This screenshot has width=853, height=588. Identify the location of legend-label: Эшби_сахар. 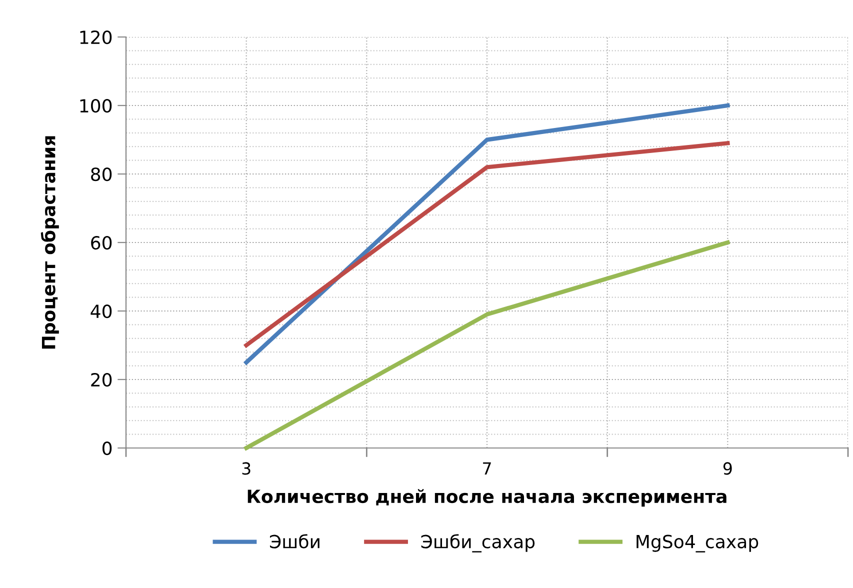
(478, 543).